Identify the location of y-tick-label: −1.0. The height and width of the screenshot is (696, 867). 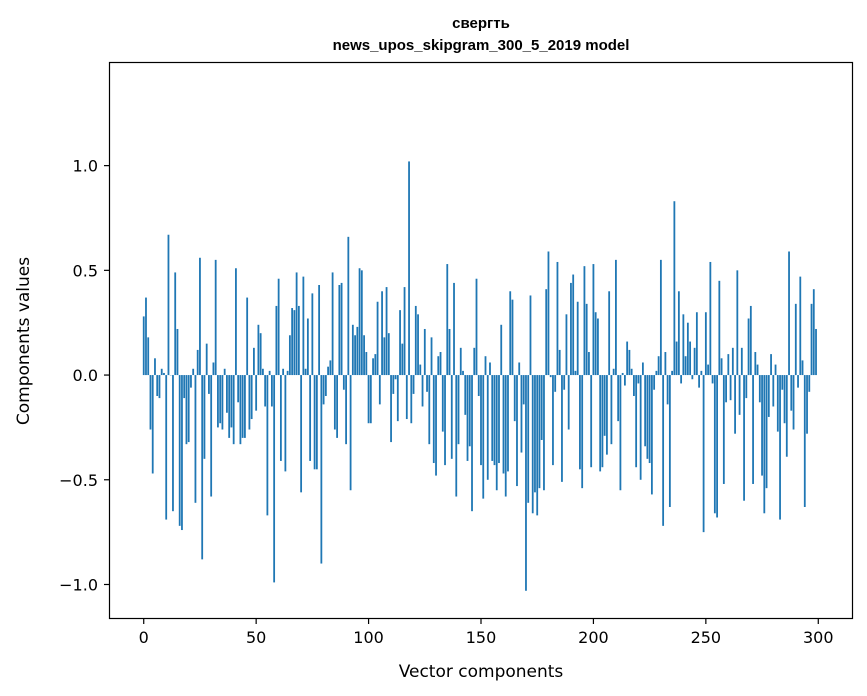
(78, 584).